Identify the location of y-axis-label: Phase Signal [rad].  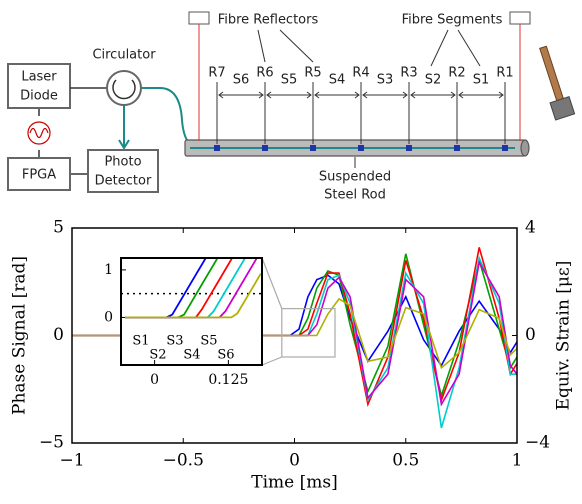
(20, 335).